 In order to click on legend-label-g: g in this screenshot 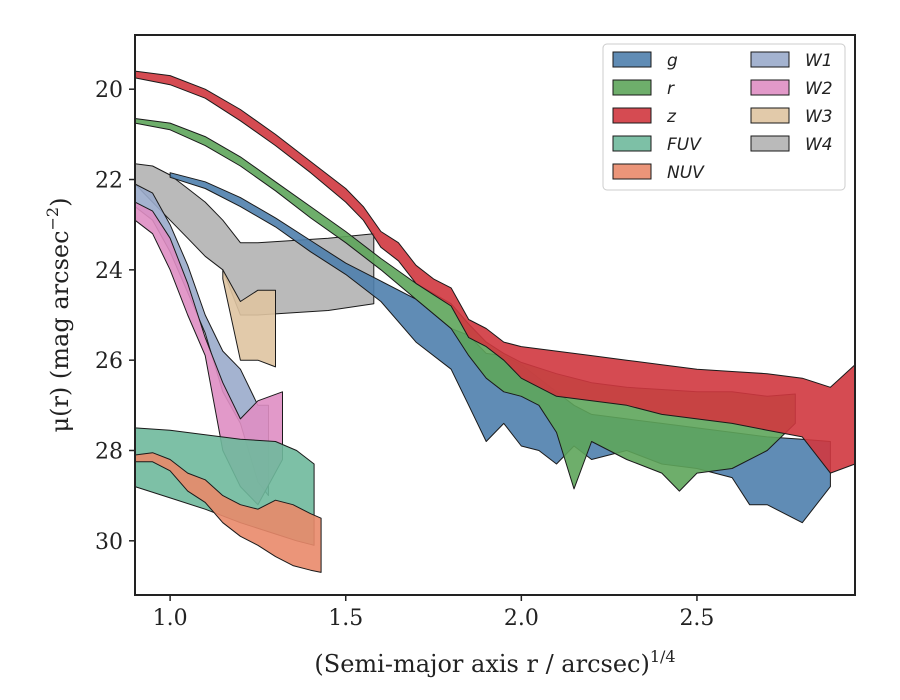, I will do `click(672, 61)`.